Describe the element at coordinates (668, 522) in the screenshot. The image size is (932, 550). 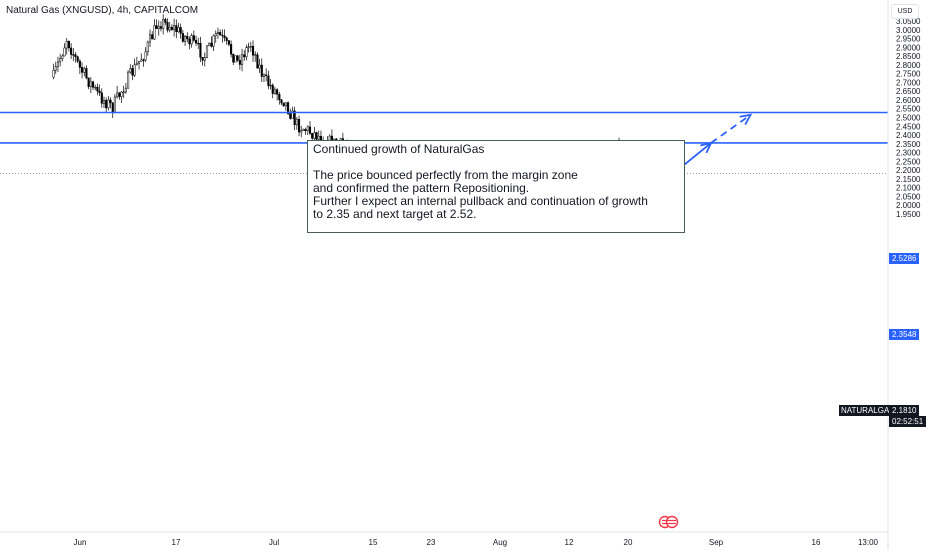
I see `earnings-flag-icon` at that location.